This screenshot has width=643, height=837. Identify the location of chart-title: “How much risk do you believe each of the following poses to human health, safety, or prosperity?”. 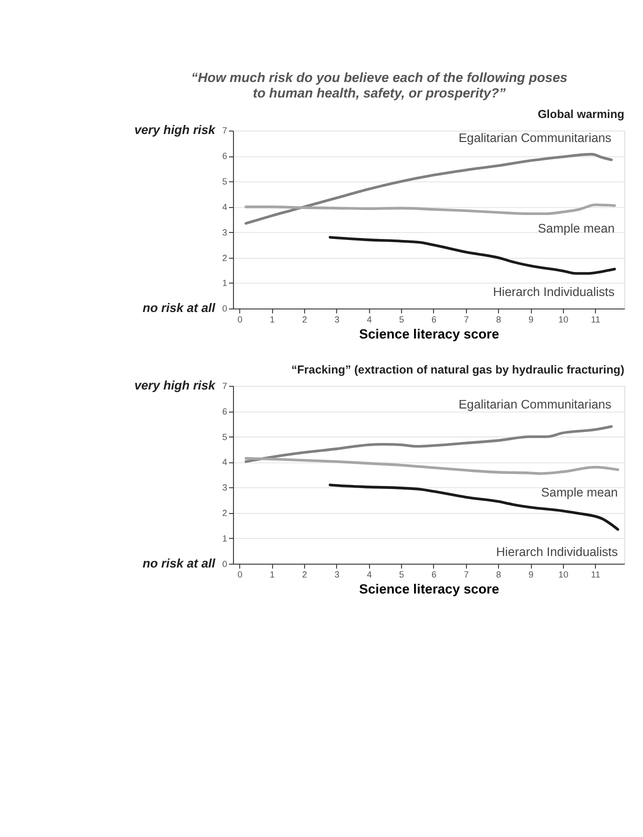
(379, 85).